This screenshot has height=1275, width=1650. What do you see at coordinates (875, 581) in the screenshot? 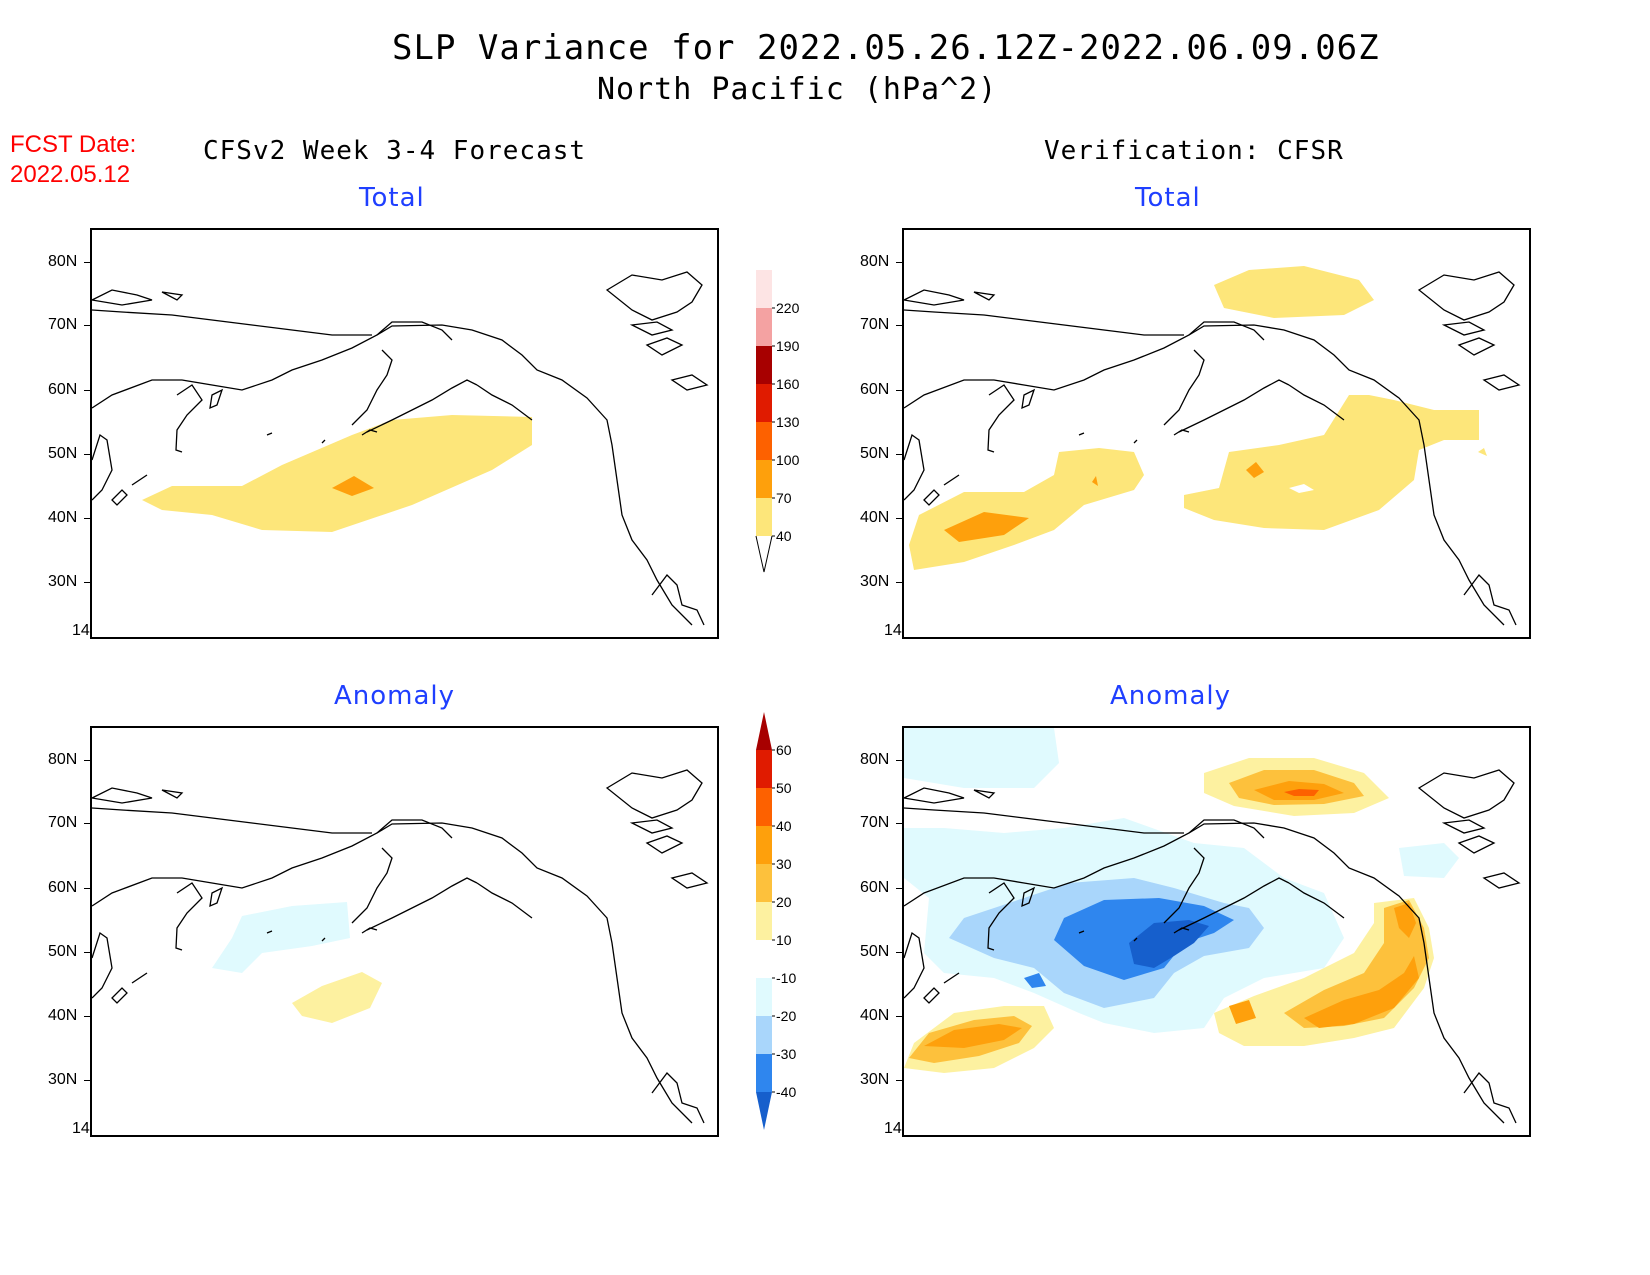
I see `verification-total-lat-tick: 30N` at bounding box center [875, 581].